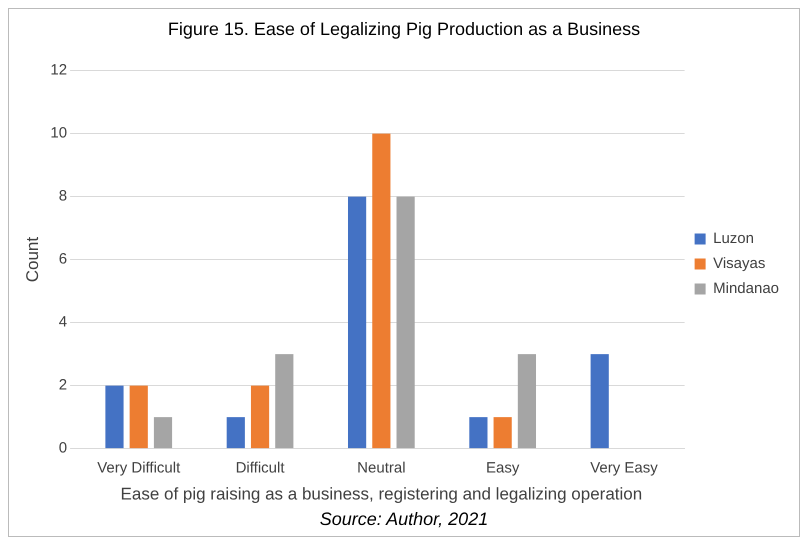 The width and height of the screenshot is (811, 549). I want to click on legend-label: Visayas, so click(739, 263).